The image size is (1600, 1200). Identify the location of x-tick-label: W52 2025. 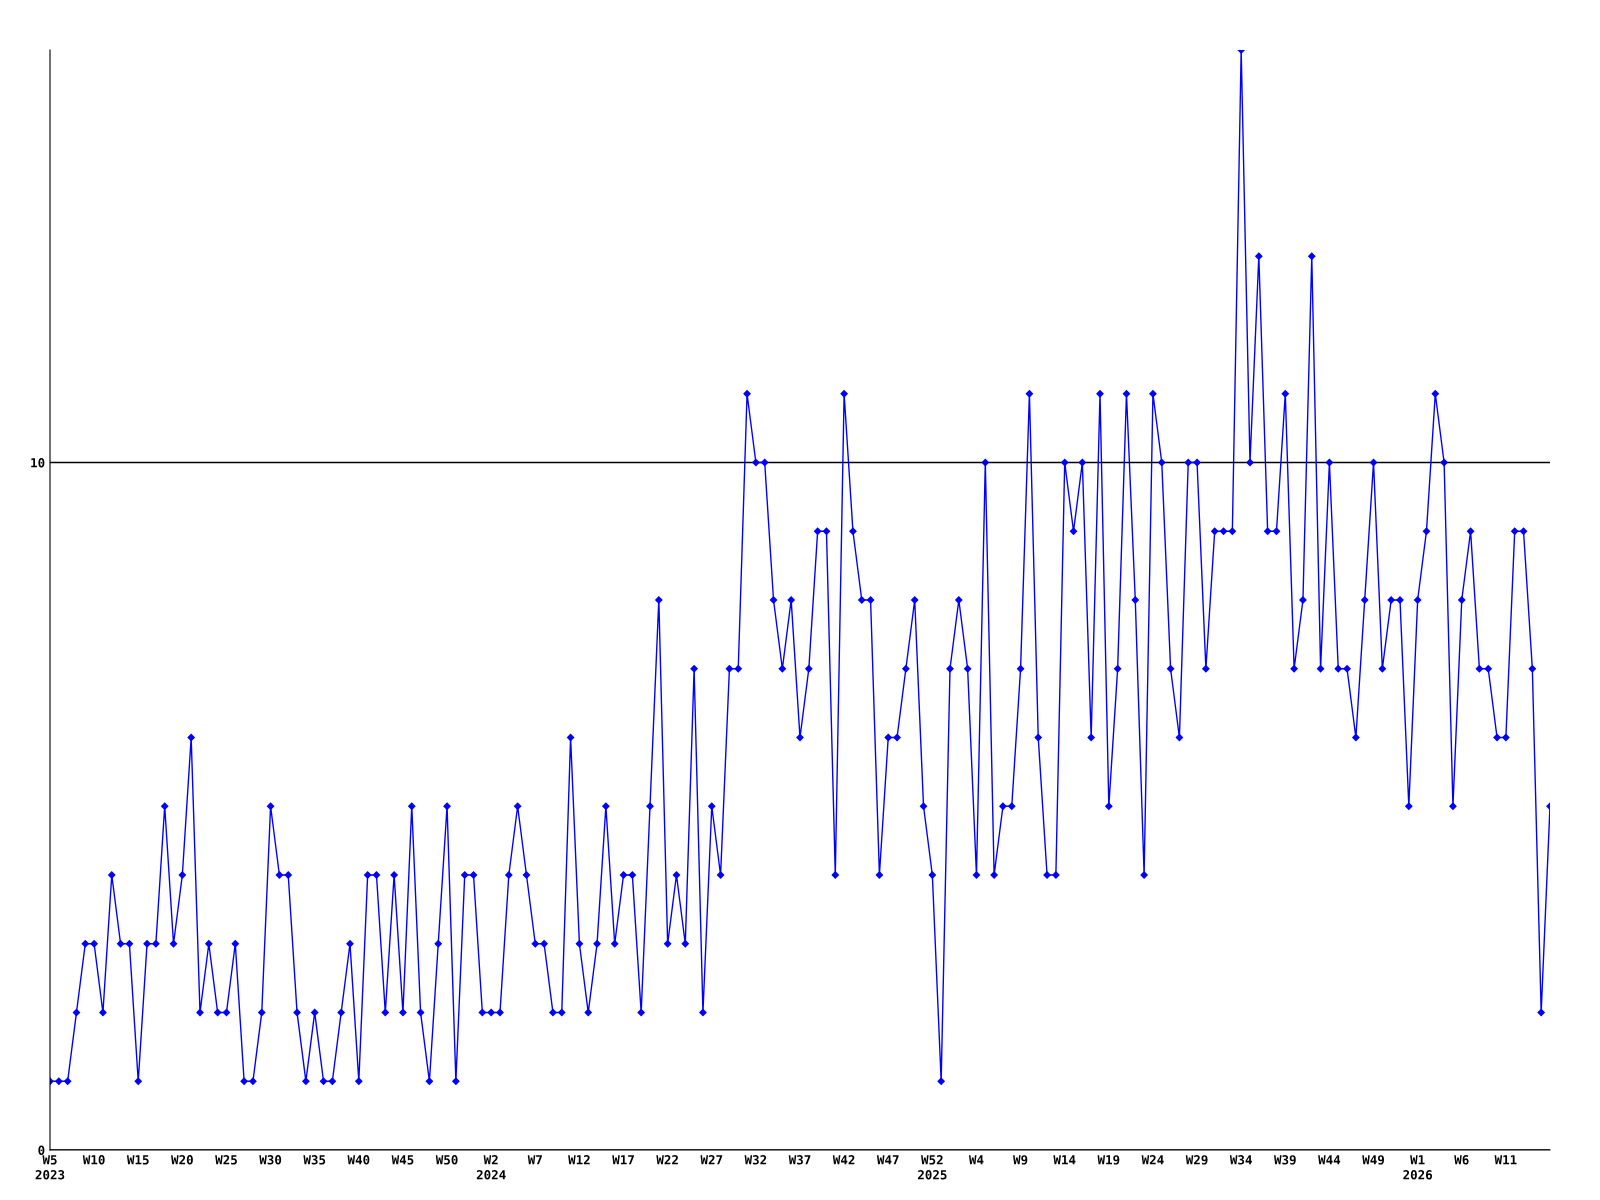
(932, 1167).